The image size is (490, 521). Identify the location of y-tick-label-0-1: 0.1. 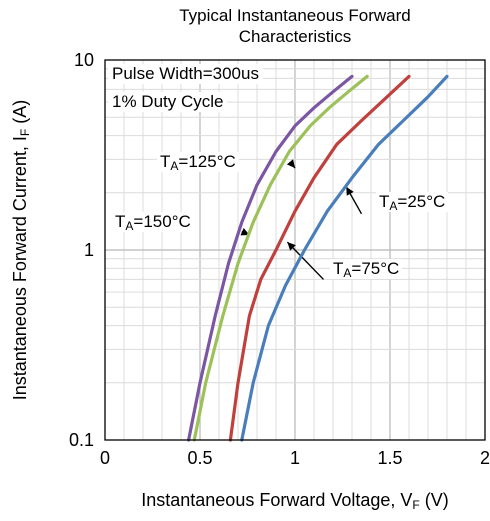
(81, 440).